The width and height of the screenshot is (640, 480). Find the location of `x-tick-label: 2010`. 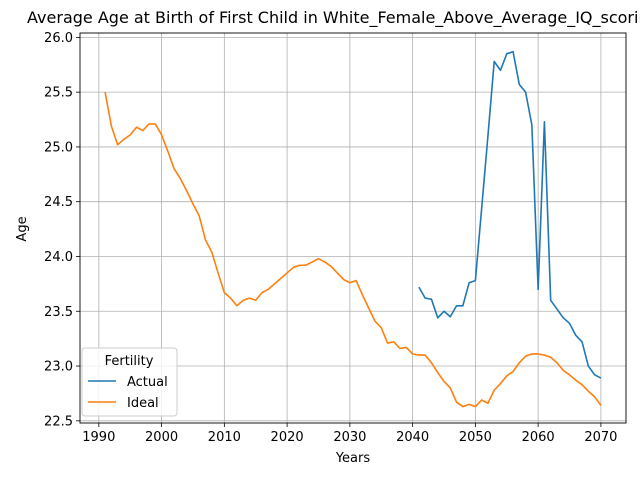

x-tick-label: 2010 is located at coordinates (224, 437).